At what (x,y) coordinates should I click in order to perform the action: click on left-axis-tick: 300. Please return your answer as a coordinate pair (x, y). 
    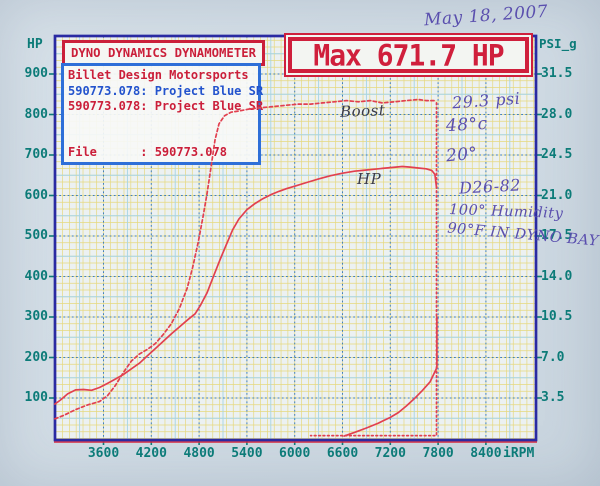
    Looking at the image, I should click on (36, 316).